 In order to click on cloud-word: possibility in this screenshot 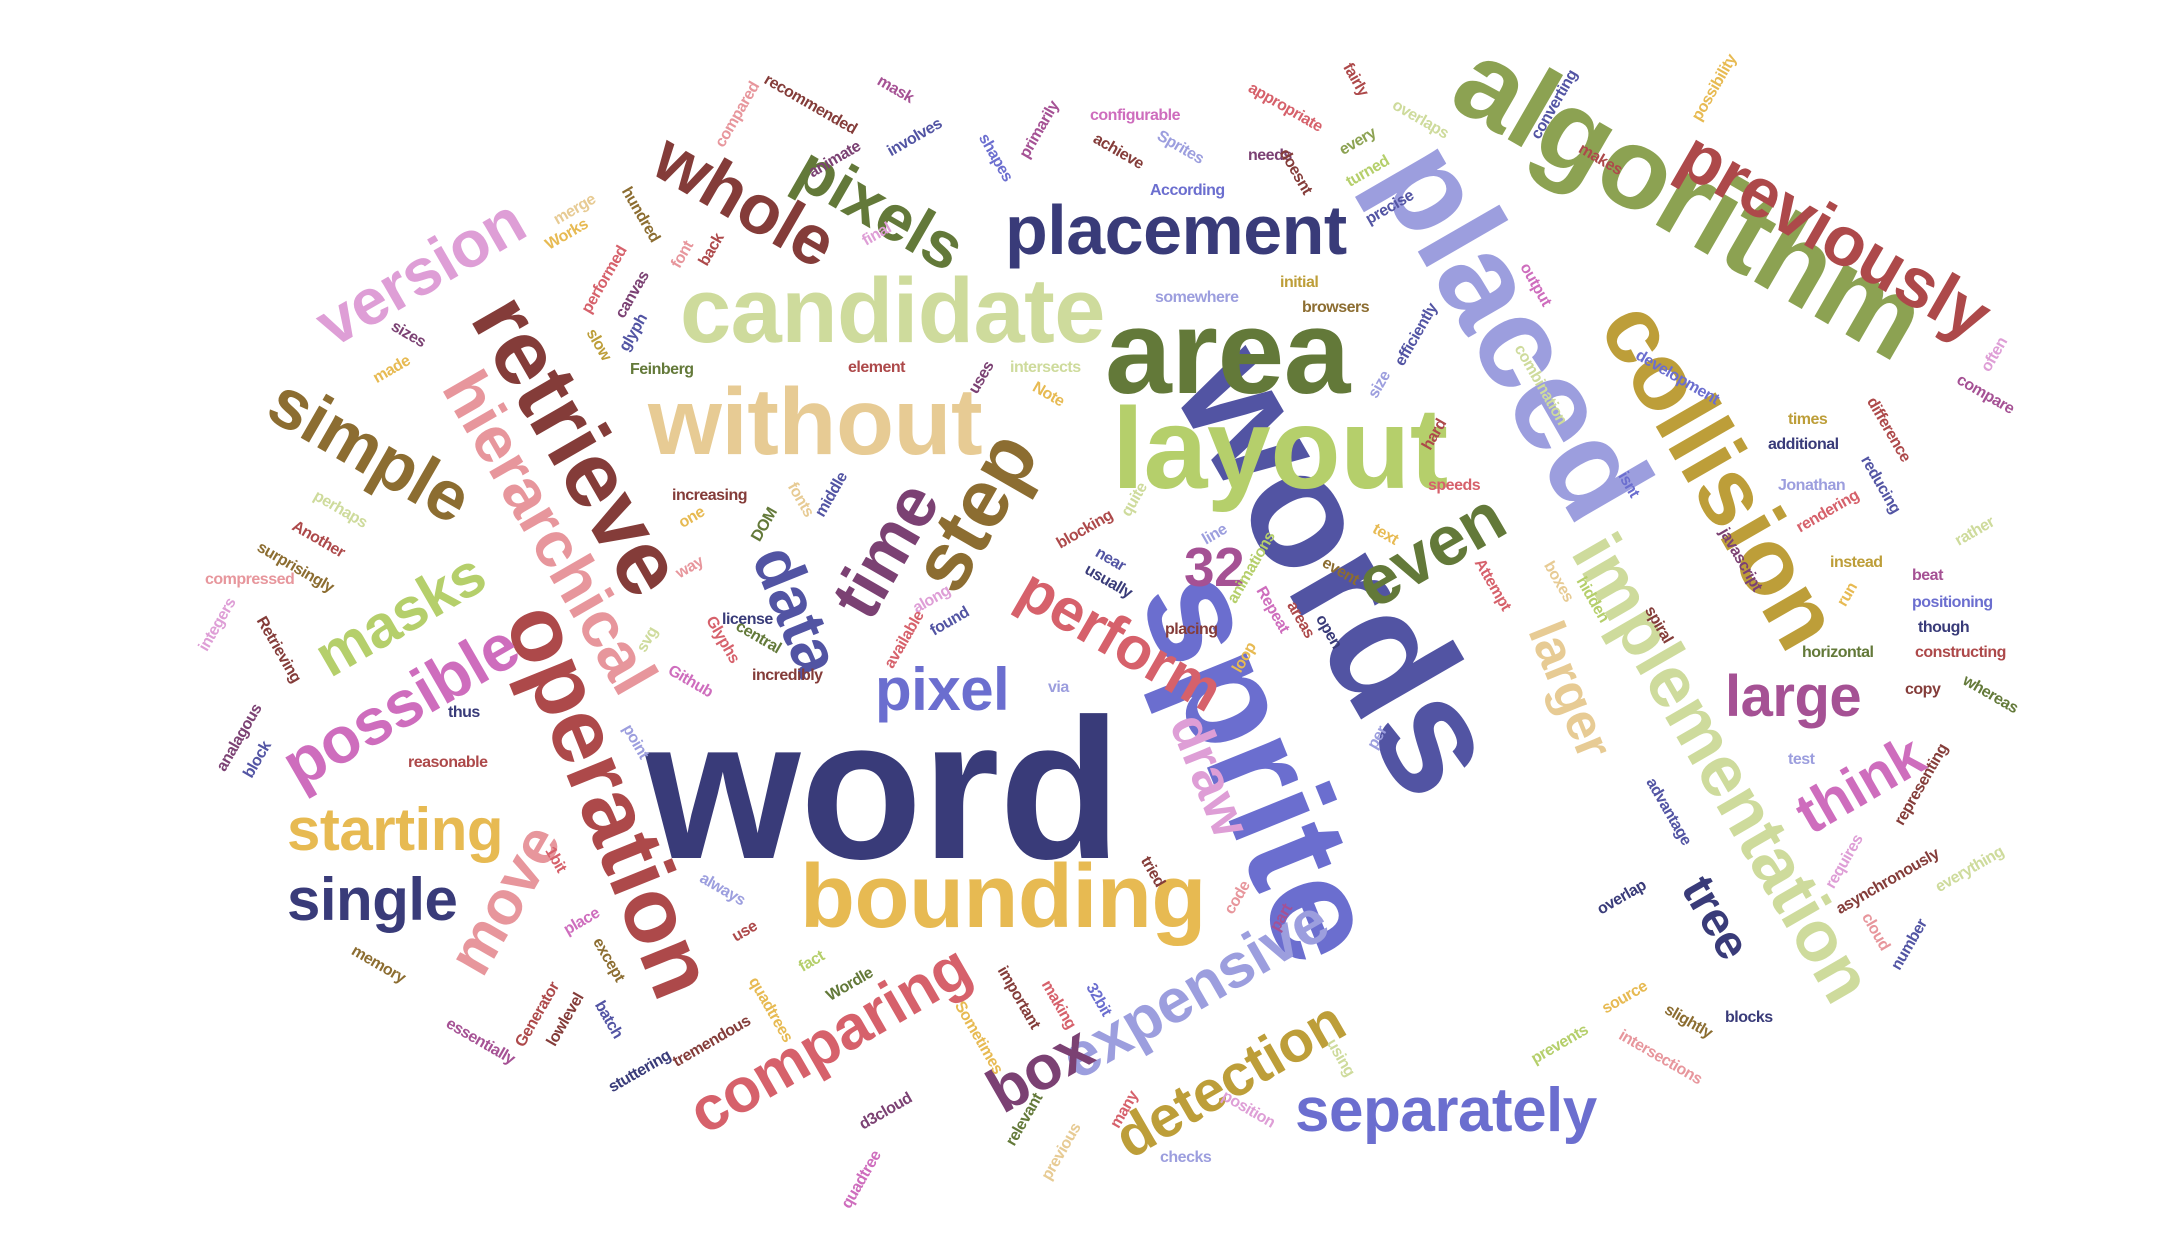, I will do `click(1714, 87)`.